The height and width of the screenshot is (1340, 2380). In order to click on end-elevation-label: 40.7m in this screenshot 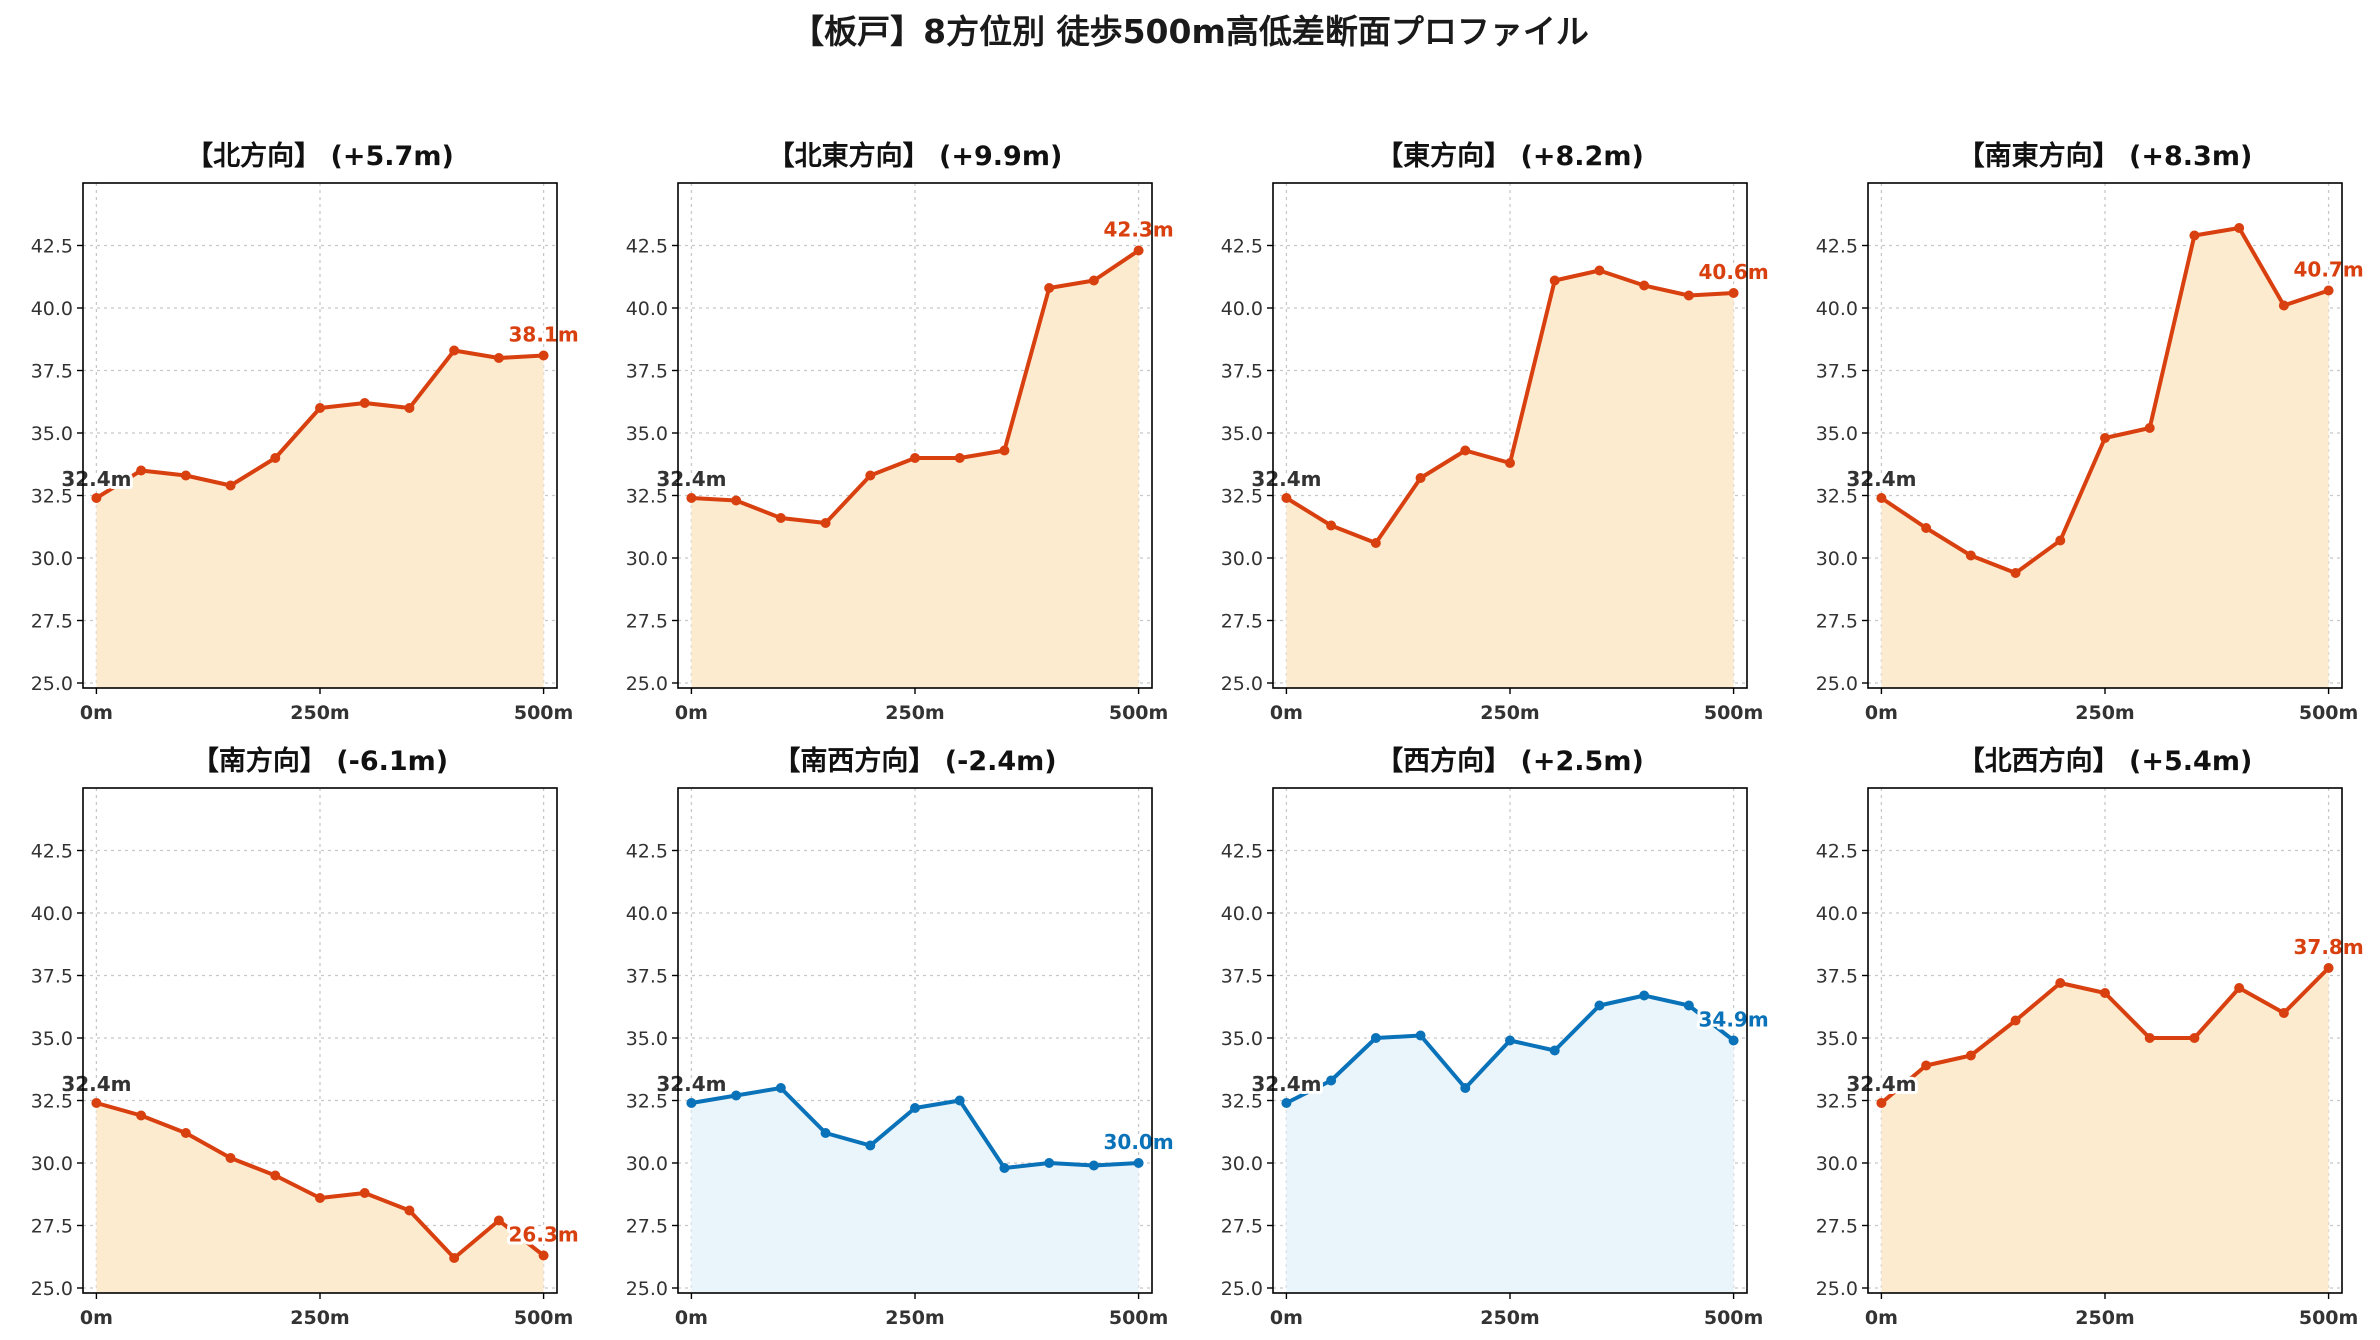, I will do `click(2328, 270)`.